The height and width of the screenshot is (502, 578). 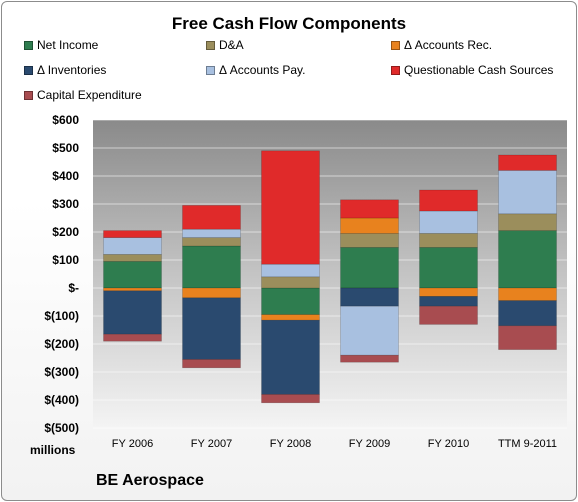 I want to click on y-tick-label: $400, so click(x=65, y=176).